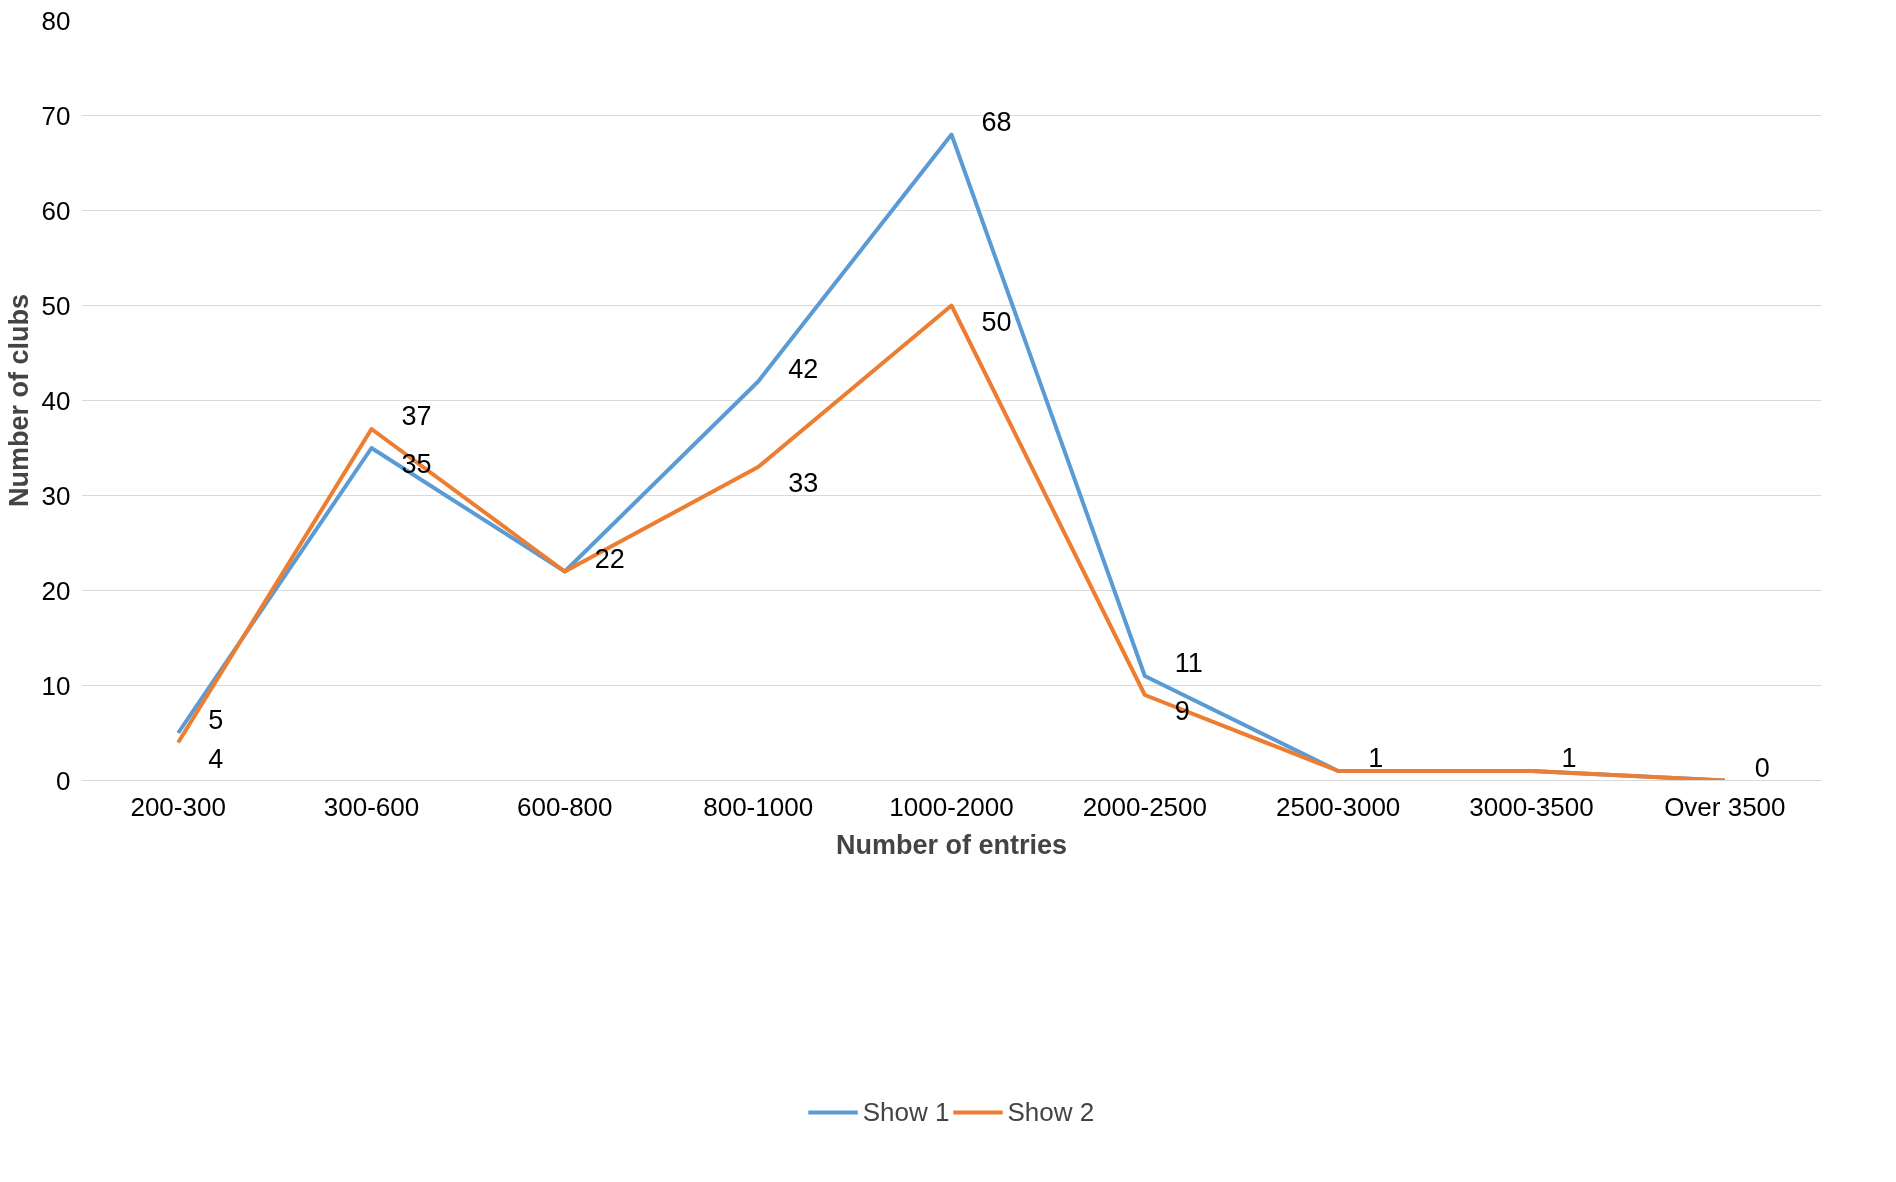 This screenshot has height=1182, width=1896. What do you see at coordinates (371, 806) in the screenshot?
I see `x-tick-label: 300-600` at bounding box center [371, 806].